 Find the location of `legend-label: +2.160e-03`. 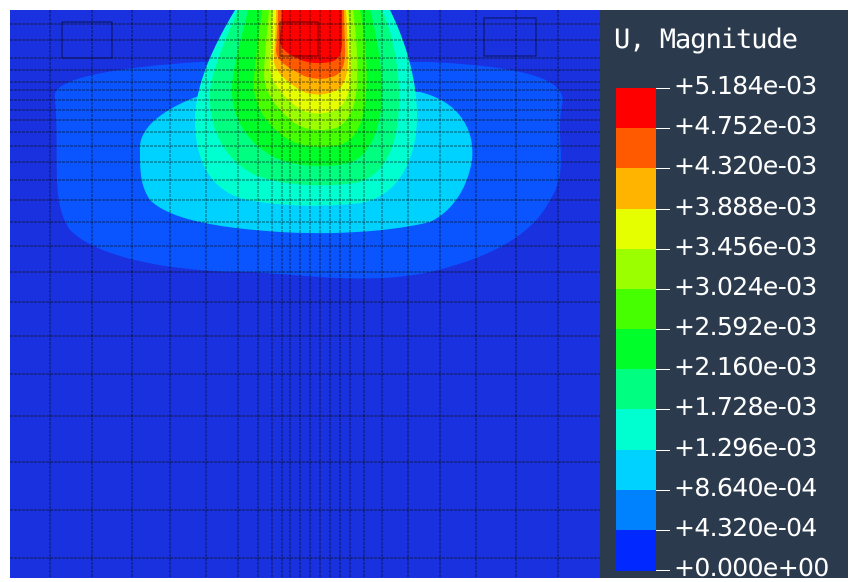

legend-label: +2.160e-03 is located at coordinates (745, 367).